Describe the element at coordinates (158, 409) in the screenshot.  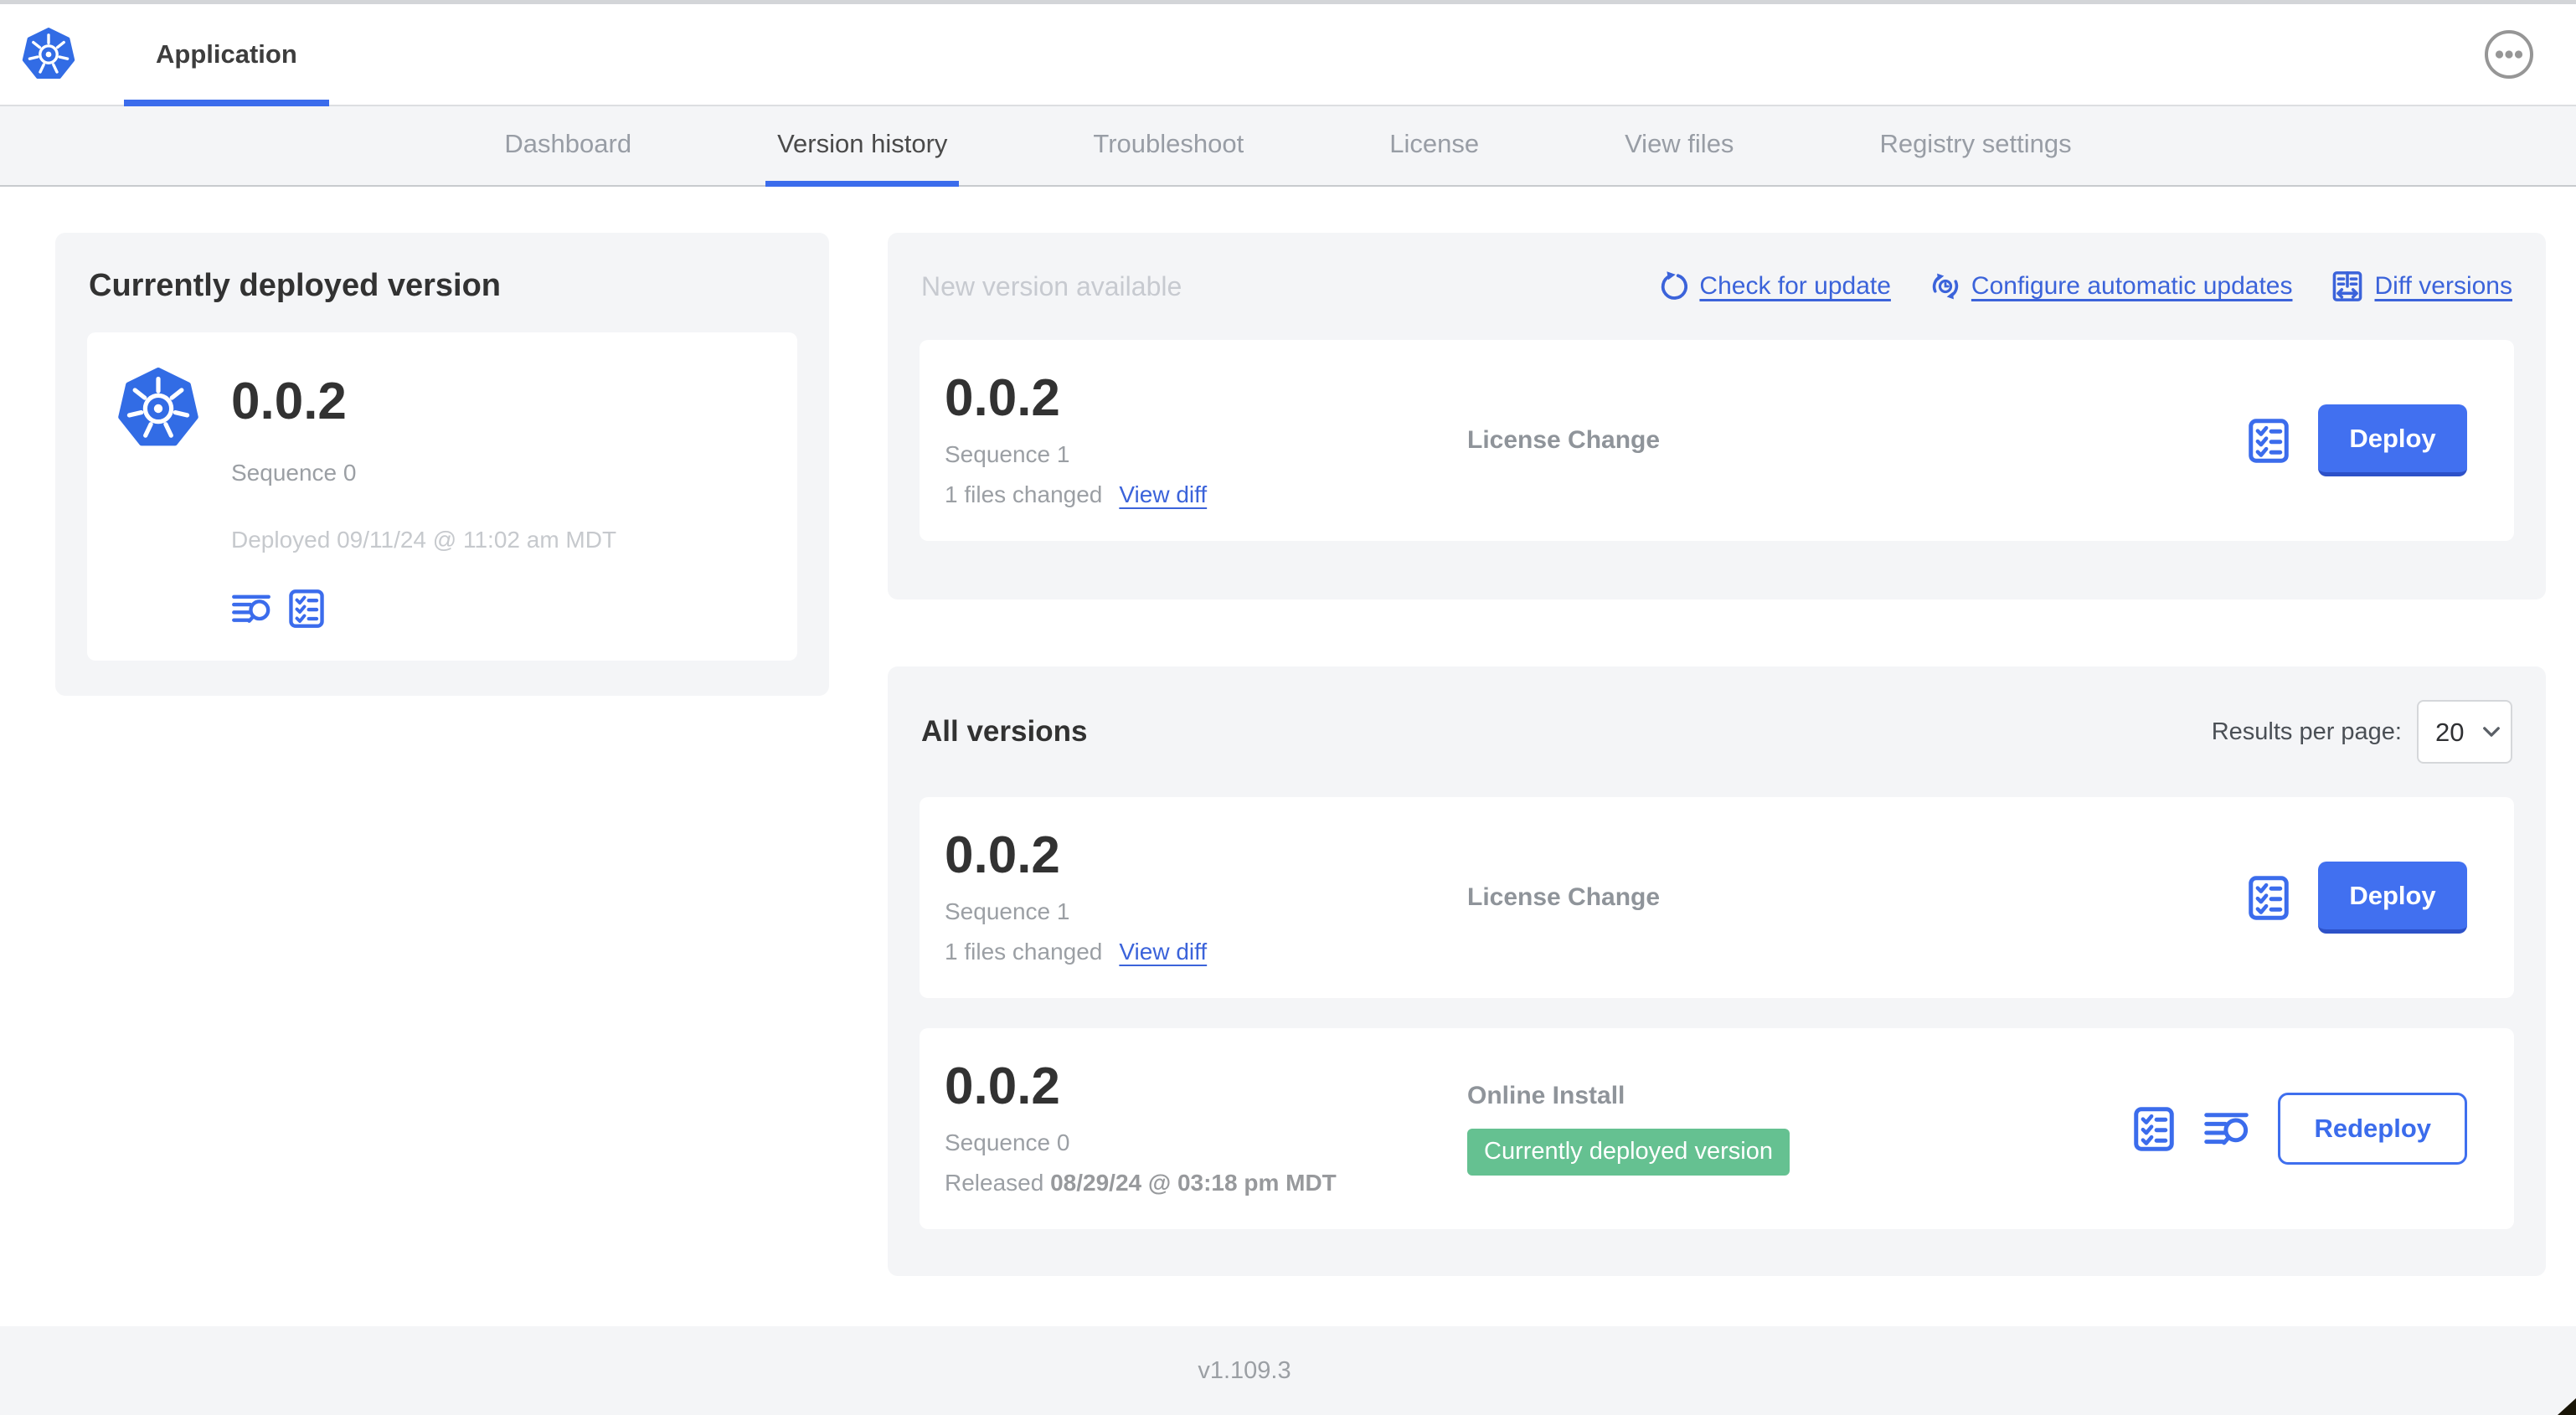
I see `kubernetes-app-icon` at that location.